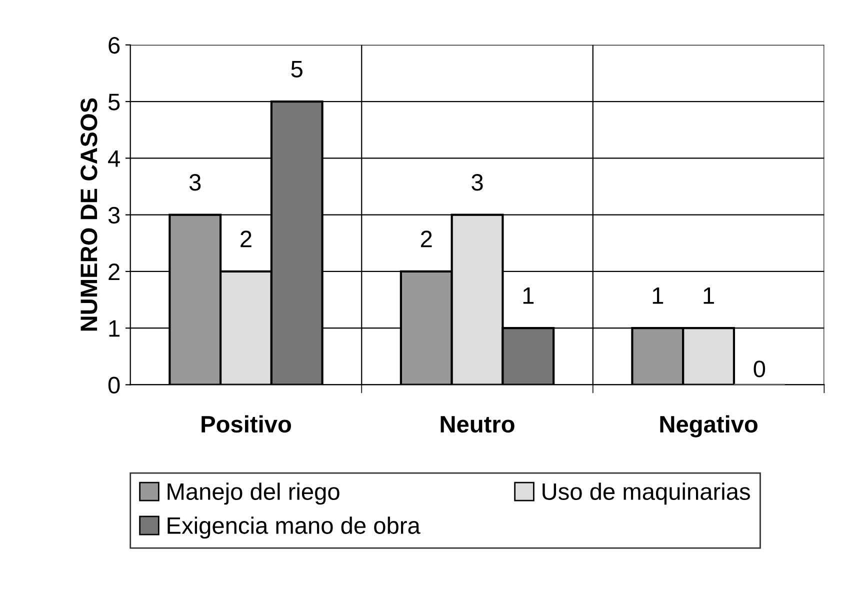 Image resolution: width=841 pixels, height=591 pixels. What do you see at coordinates (294, 527) in the screenshot?
I see `legend-label: Exigencia mano de obra` at bounding box center [294, 527].